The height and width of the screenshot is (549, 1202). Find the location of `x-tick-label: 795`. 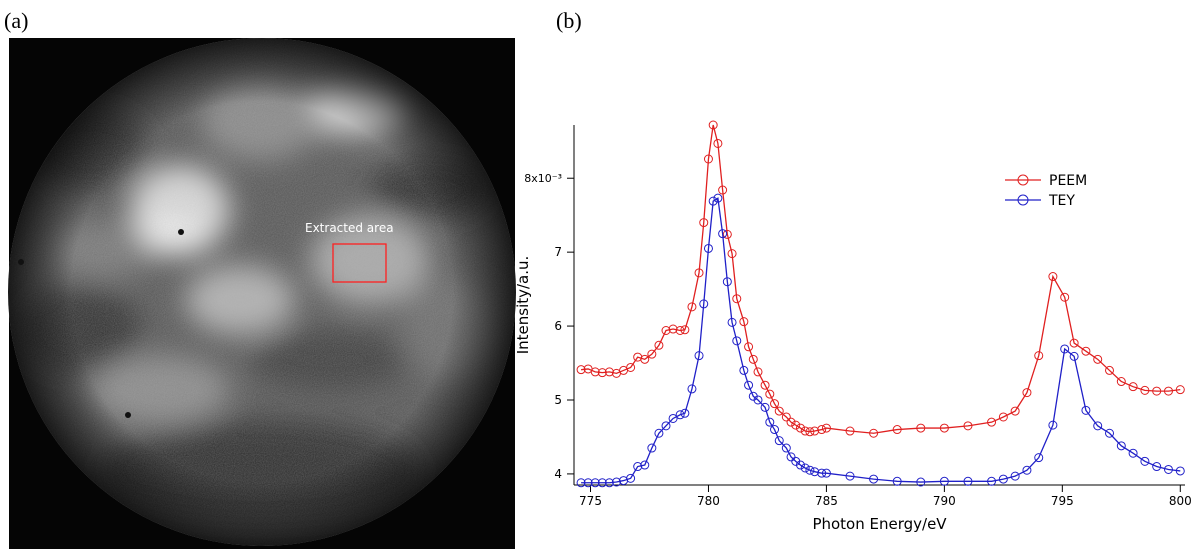

x-tick-label: 795 is located at coordinates (1062, 501).